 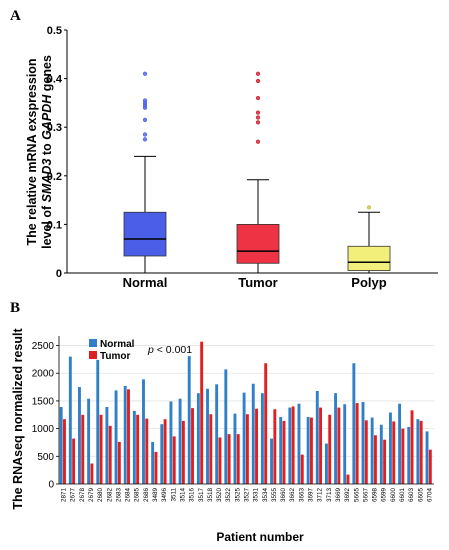 What do you see at coordinates (393, 495) in the screenshot?
I see `x-tick-label: 6600` at bounding box center [393, 495].